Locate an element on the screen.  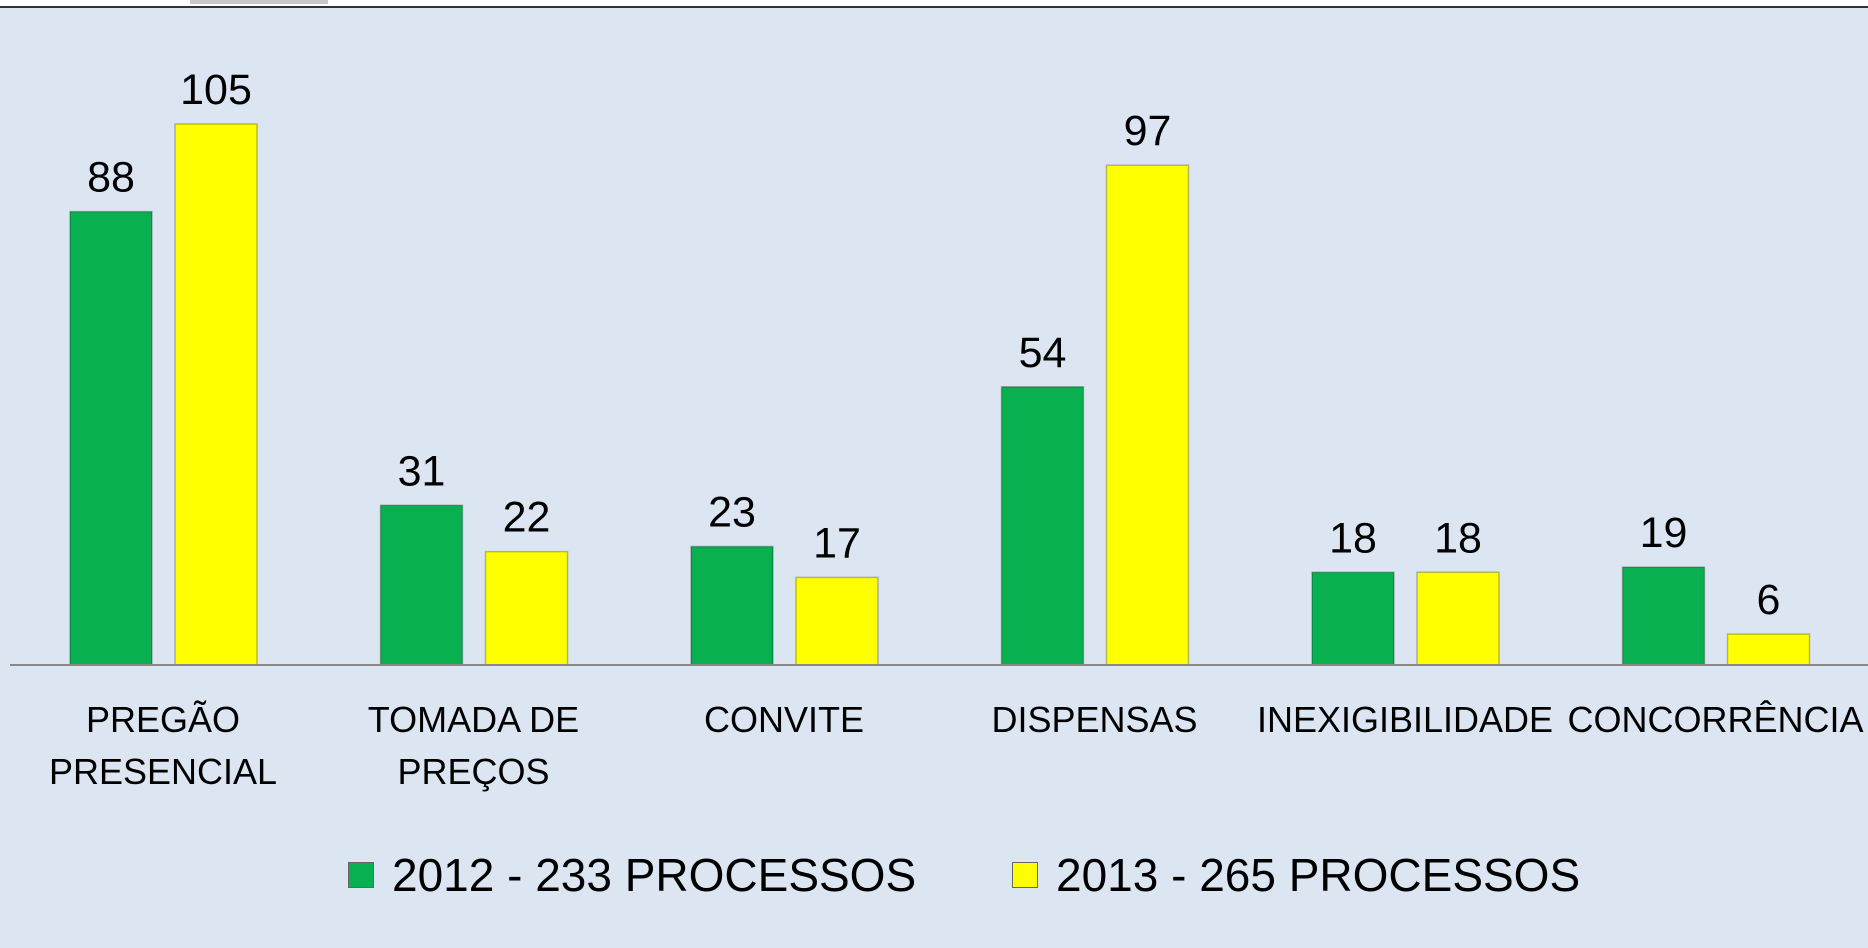
x-tick-label: PREGÃO PRESENCIAL is located at coordinates (163, 745).